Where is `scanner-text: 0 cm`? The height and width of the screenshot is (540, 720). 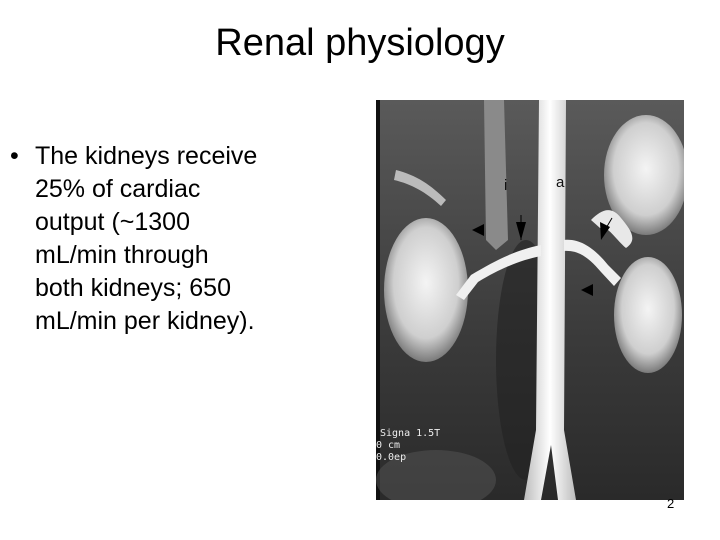
scanner-text: 0 cm is located at coordinates (388, 445).